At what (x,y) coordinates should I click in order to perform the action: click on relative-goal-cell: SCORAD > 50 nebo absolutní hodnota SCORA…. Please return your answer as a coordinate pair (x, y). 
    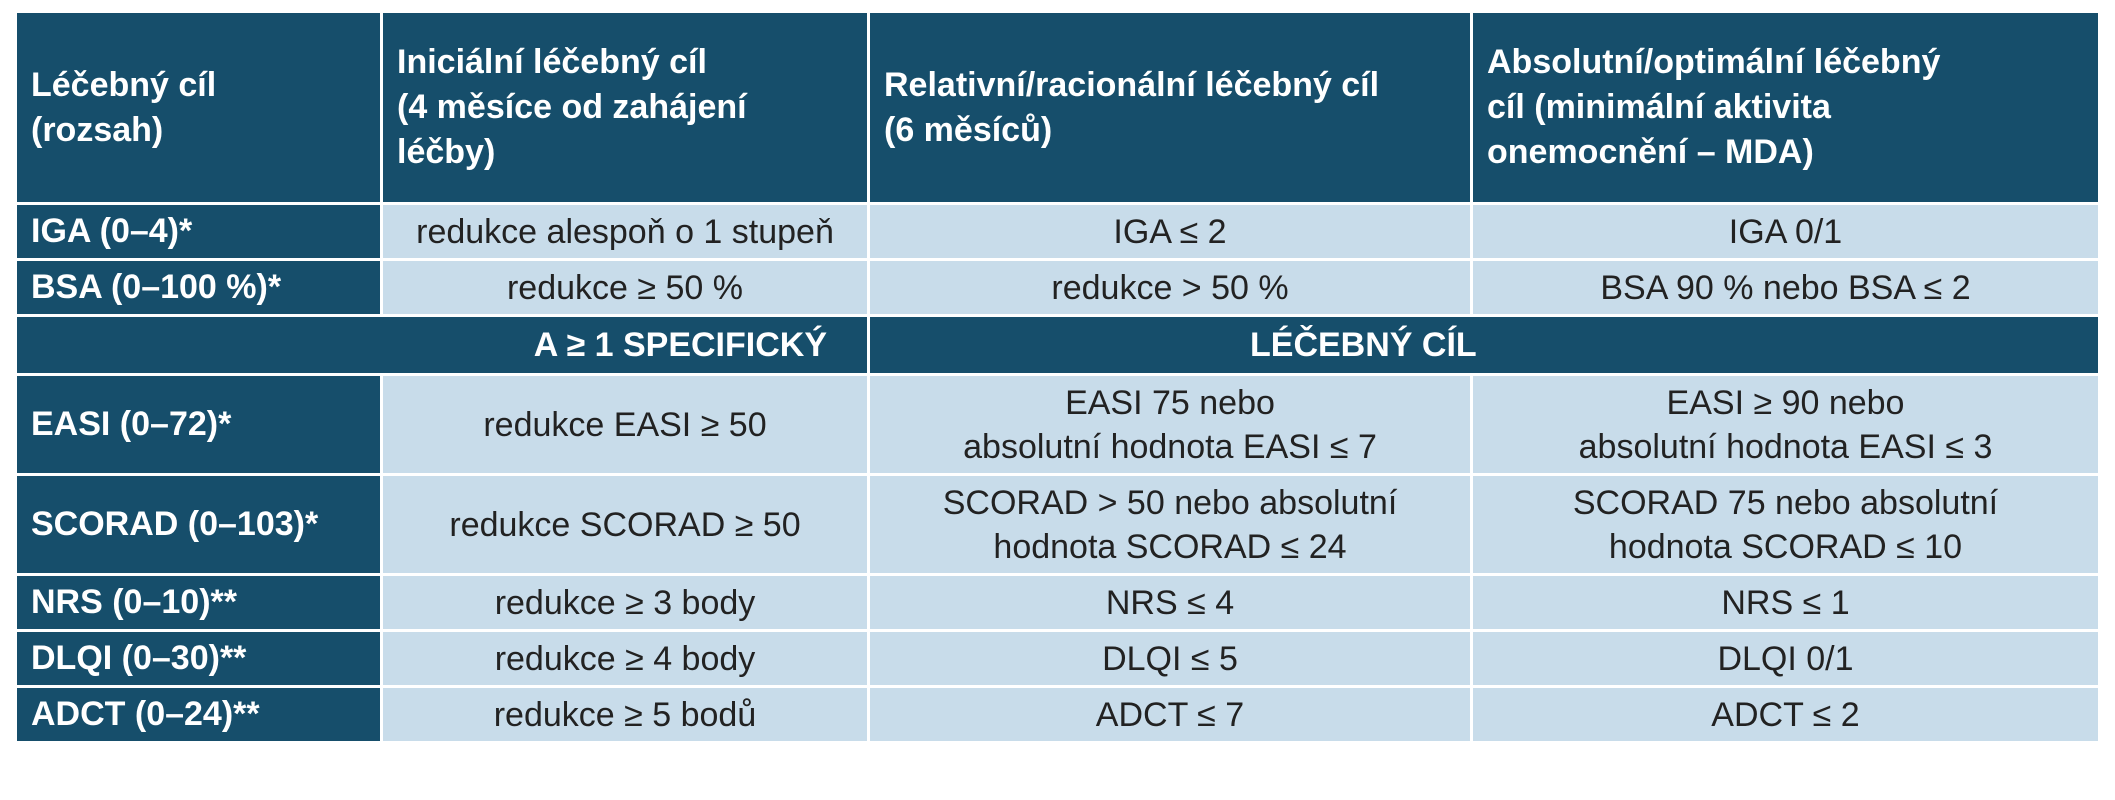
    Looking at the image, I should click on (1170, 524).